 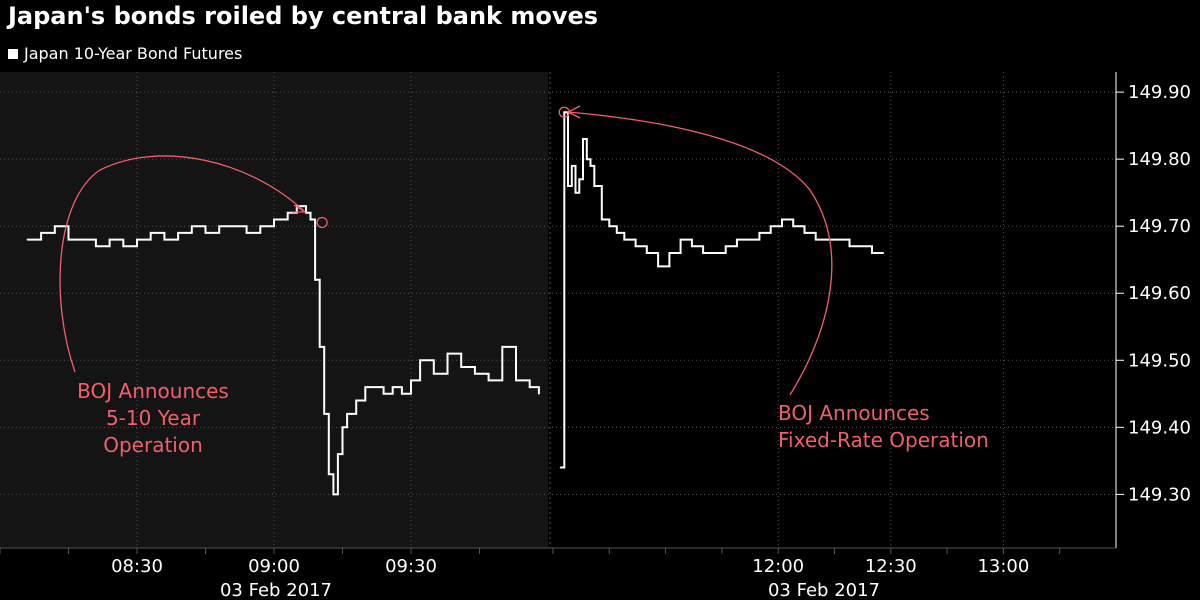 I want to click on y-tick-label: 149.60, so click(x=1159, y=293).